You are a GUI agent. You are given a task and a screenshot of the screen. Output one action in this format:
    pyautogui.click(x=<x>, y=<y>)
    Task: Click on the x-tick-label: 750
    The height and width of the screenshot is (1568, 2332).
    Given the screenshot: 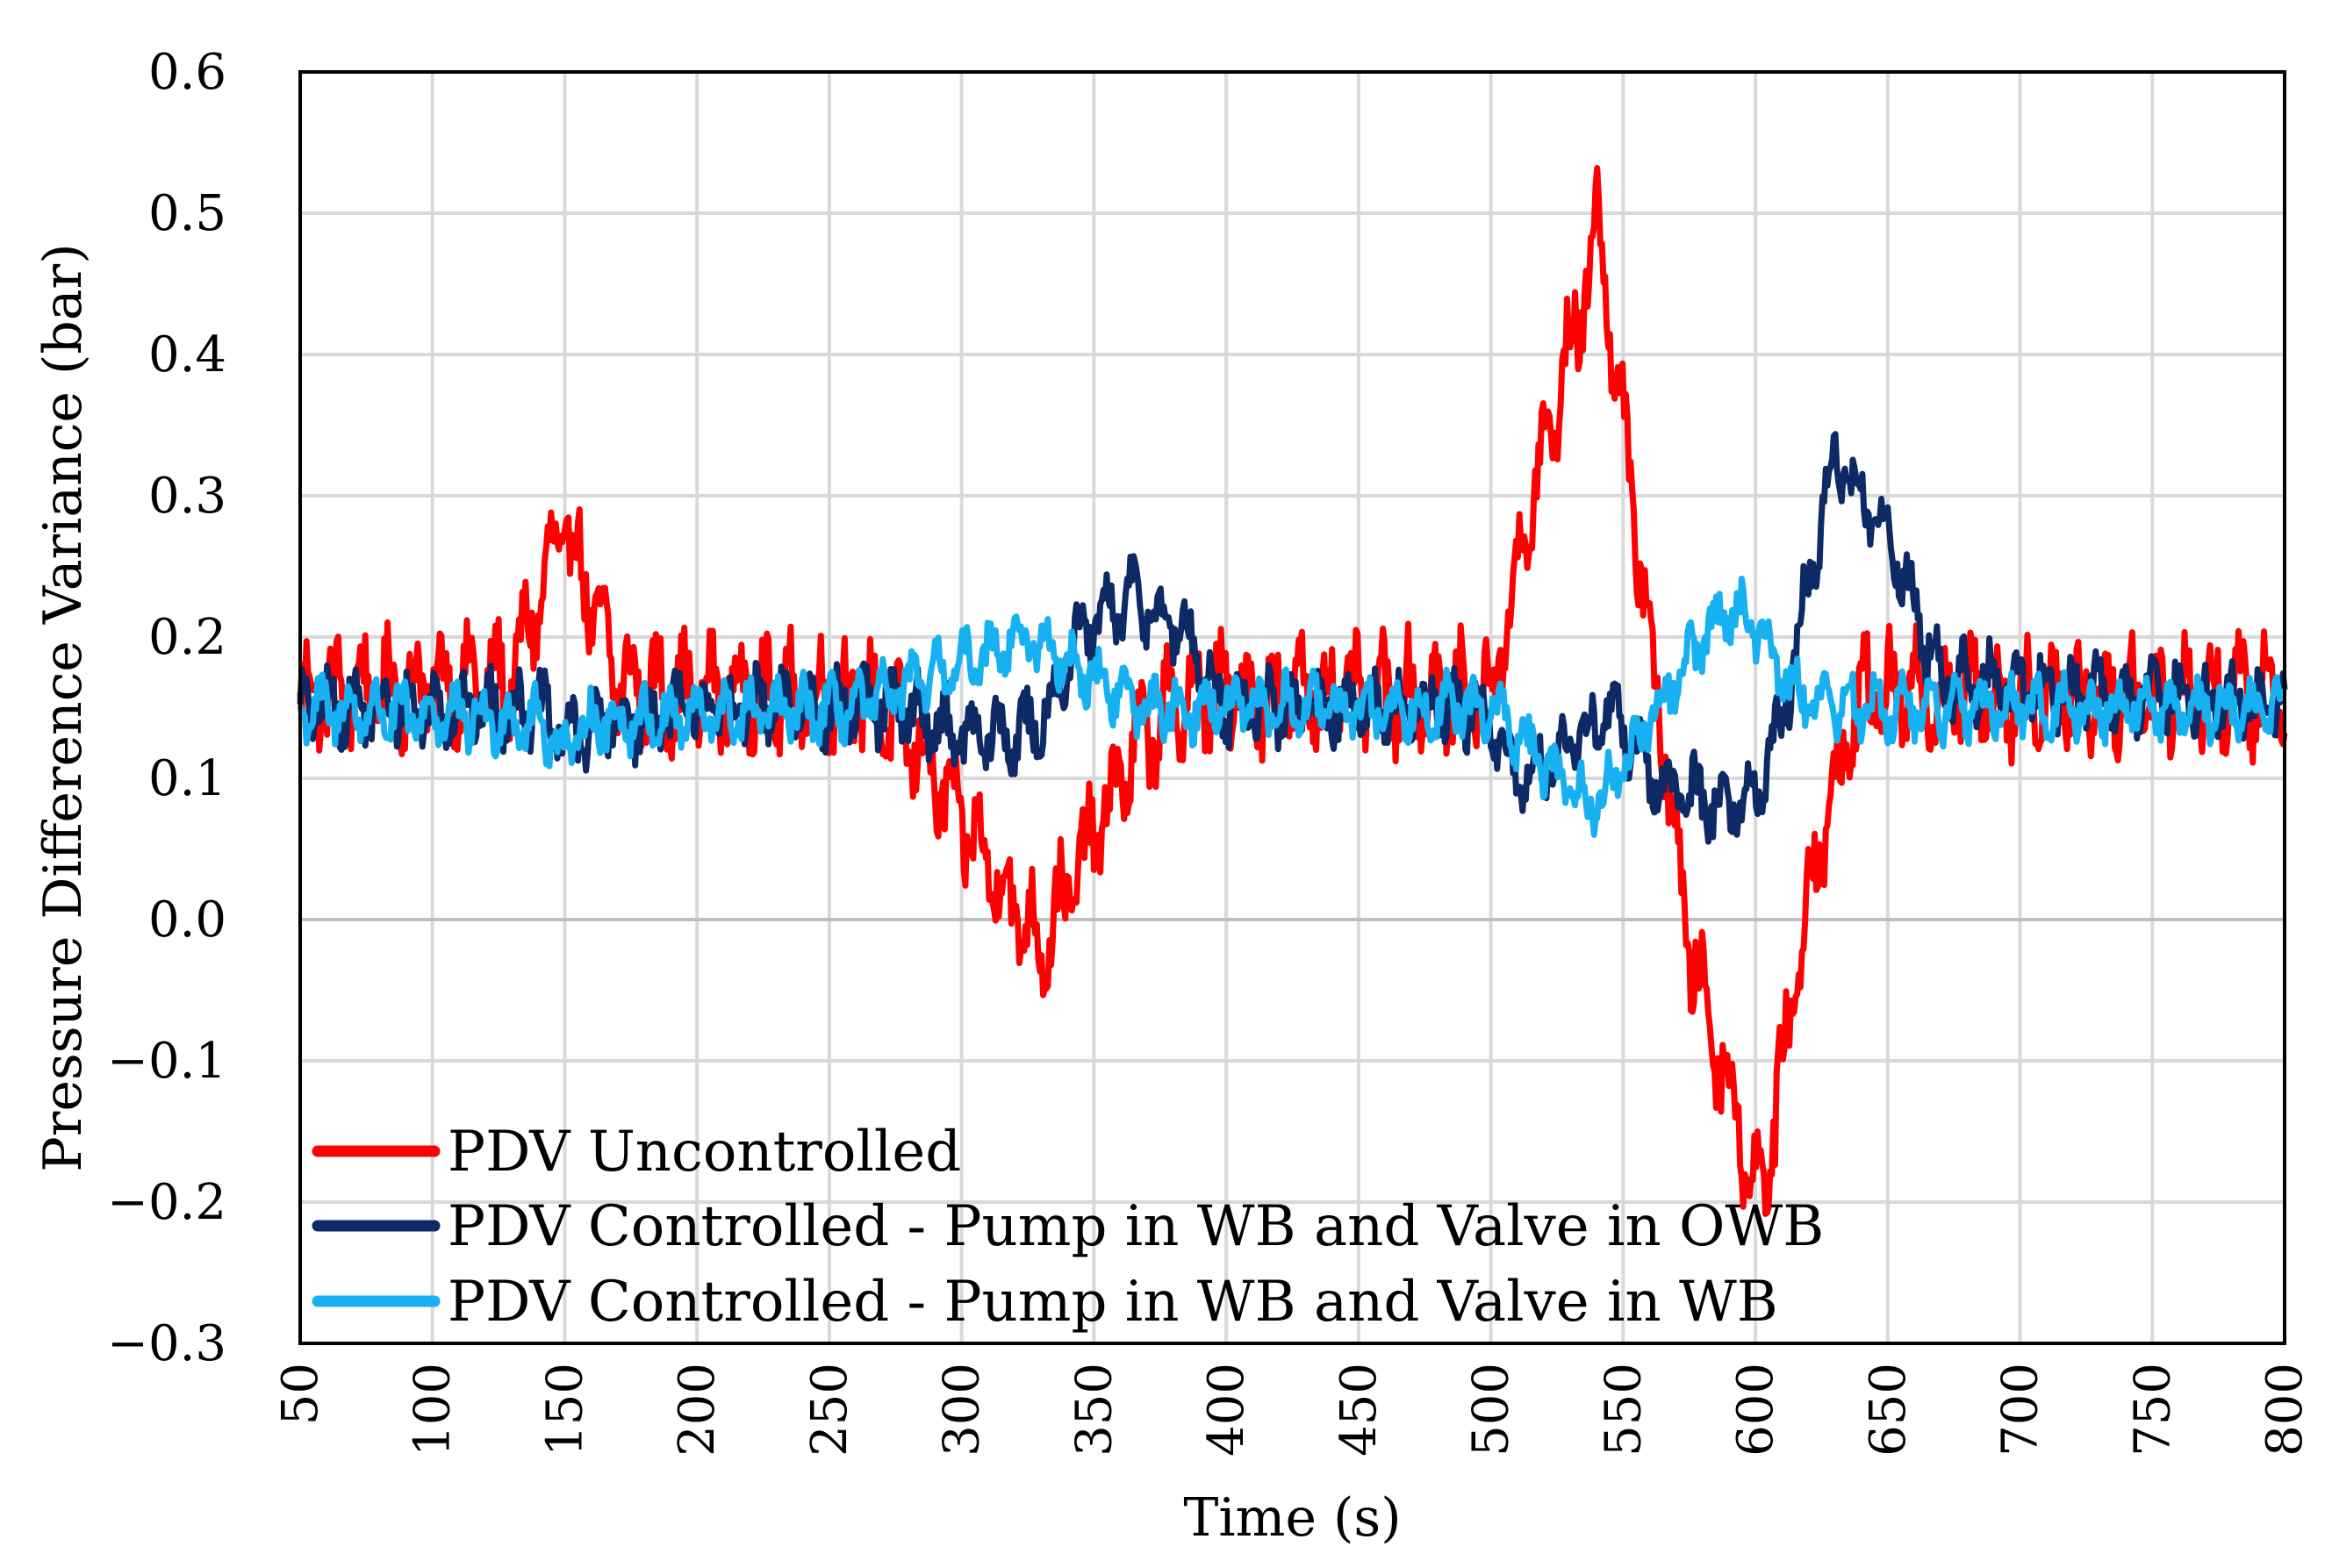 What is the action you would take?
    pyautogui.click(x=2152, y=1410)
    